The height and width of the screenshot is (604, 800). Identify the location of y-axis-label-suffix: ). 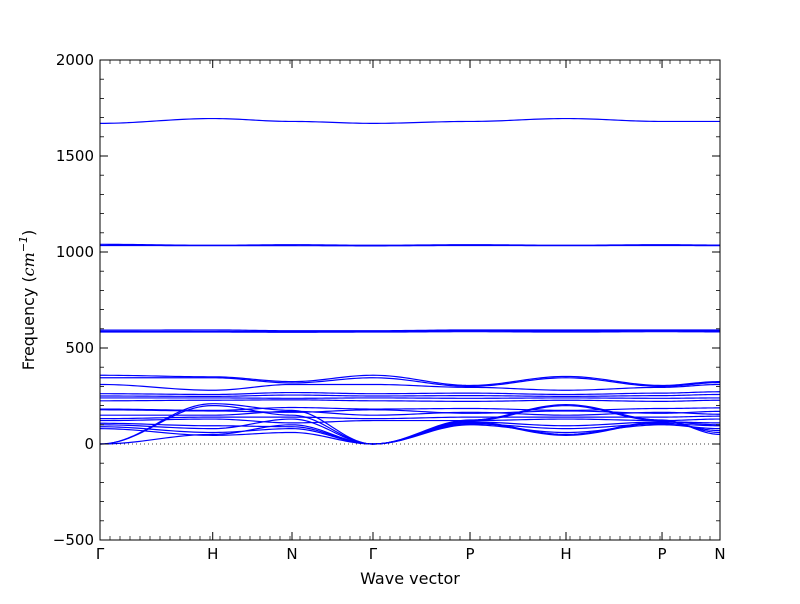
(28, 233).